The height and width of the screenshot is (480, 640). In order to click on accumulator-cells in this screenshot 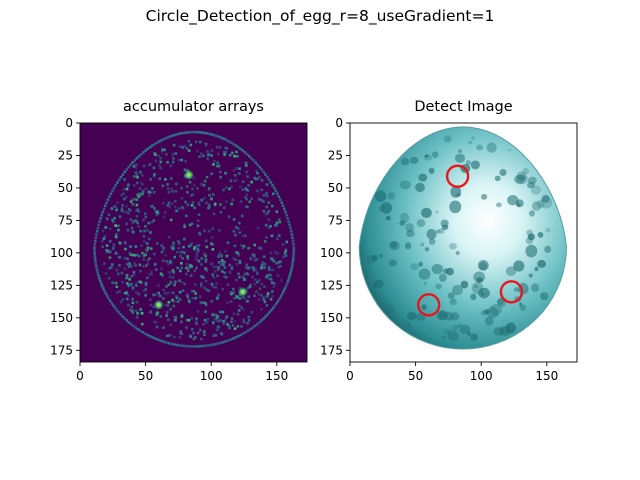, I will do `click(194, 239)`.